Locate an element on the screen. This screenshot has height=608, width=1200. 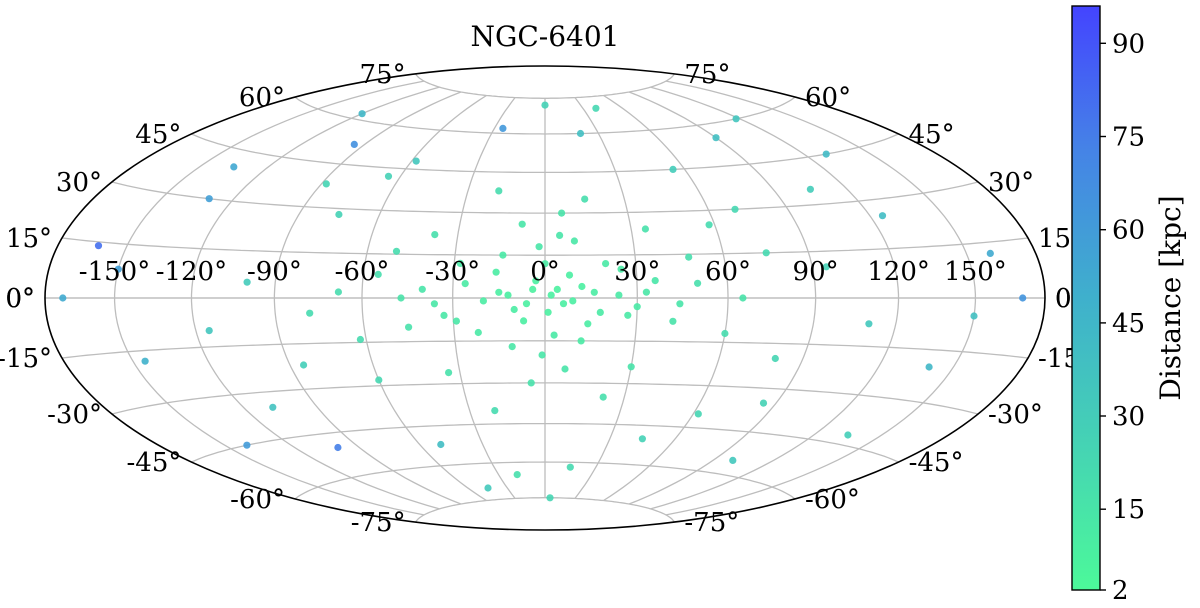
lon-tick-label: 0° is located at coordinates (545, 272).